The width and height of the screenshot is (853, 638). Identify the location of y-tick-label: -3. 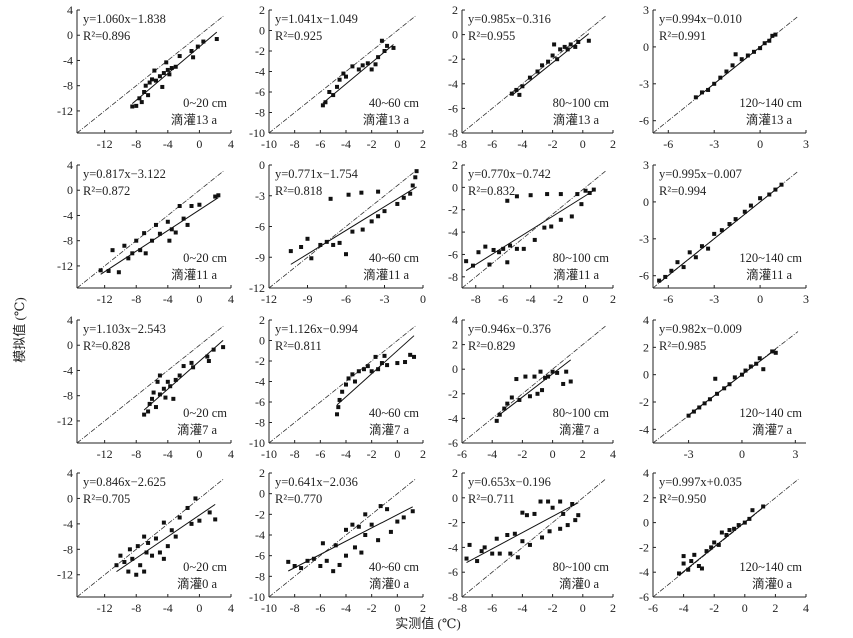
(644, 84).